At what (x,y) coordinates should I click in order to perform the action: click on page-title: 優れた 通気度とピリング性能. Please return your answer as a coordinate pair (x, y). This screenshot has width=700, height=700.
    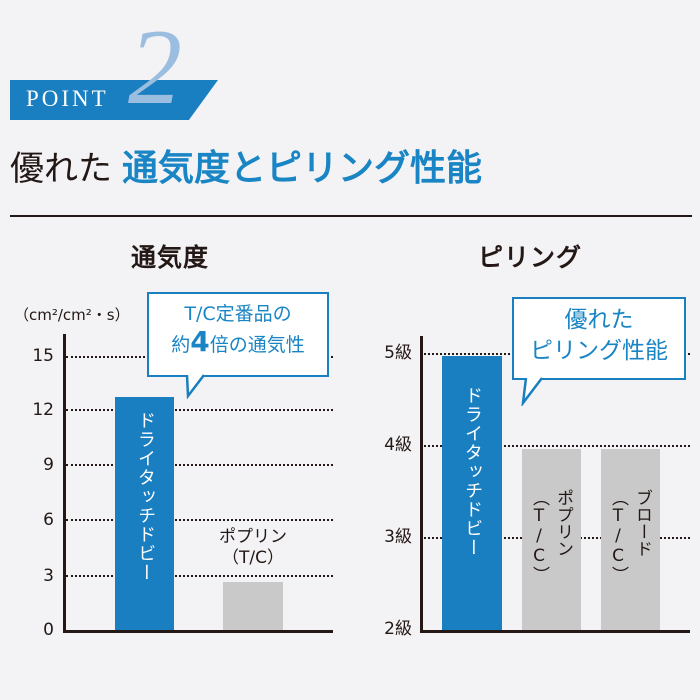
    Looking at the image, I should click on (246, 168).